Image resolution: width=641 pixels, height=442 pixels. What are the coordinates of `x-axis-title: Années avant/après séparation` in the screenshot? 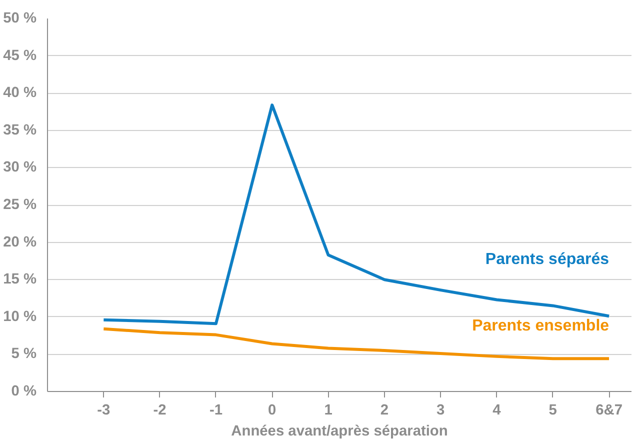 It's located at (339, 432).